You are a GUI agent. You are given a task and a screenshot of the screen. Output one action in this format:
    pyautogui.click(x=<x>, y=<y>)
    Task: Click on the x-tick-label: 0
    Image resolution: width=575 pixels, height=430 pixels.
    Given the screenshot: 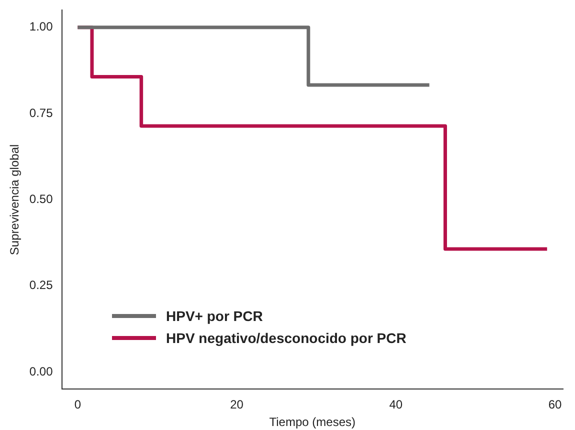 What is the action you would take?
    pyautogui.click(x=78, y=405)
    